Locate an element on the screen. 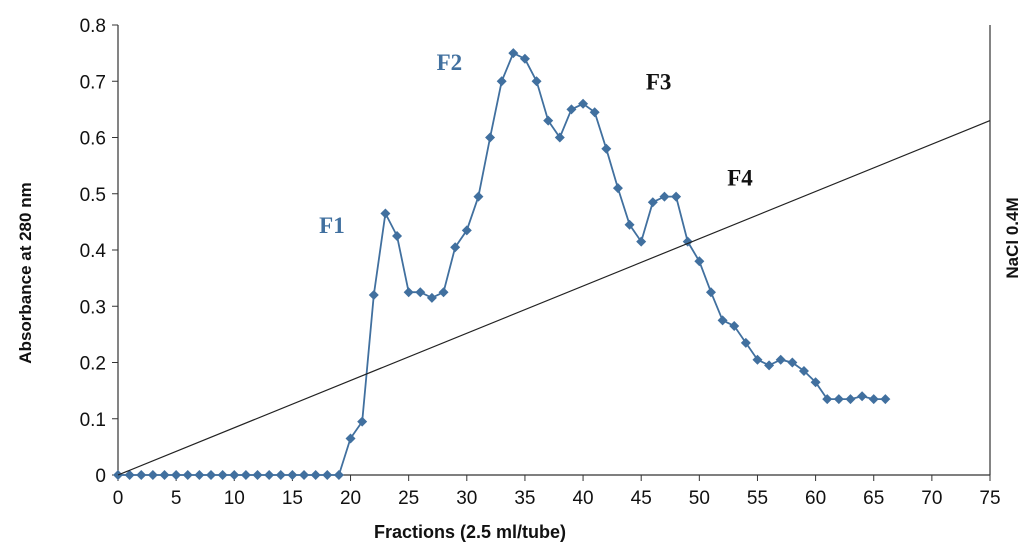  x-tick-label: 75 is located at coordinates (989, 498).